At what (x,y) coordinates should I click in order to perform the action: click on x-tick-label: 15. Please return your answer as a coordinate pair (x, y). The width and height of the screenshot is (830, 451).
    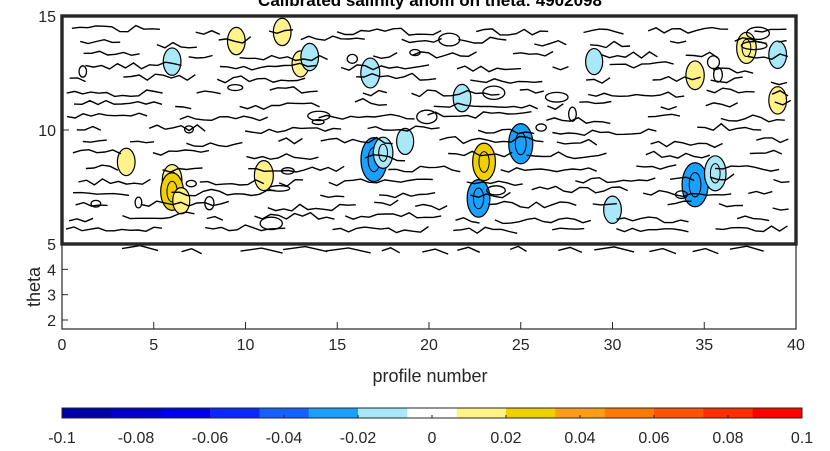
    Looking at the image, I should click on (337, 345).